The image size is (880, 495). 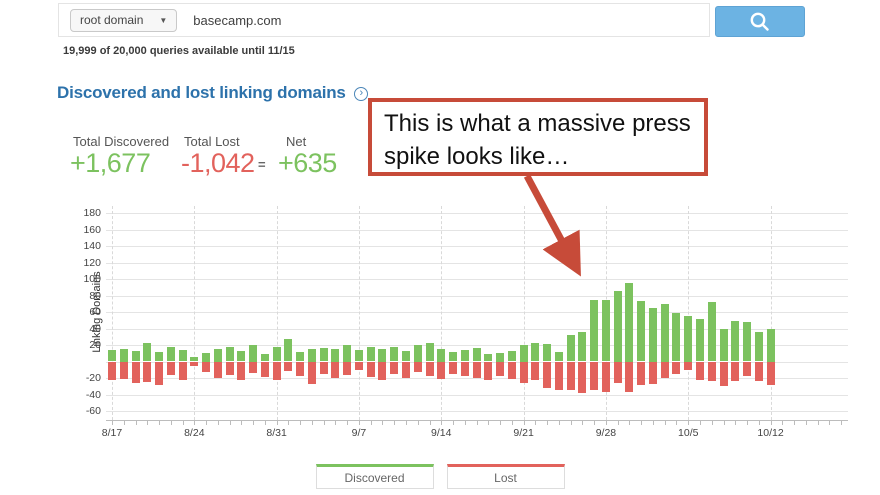 I want to click on legend-lost-label: Lost, so click(x=505, y=477).